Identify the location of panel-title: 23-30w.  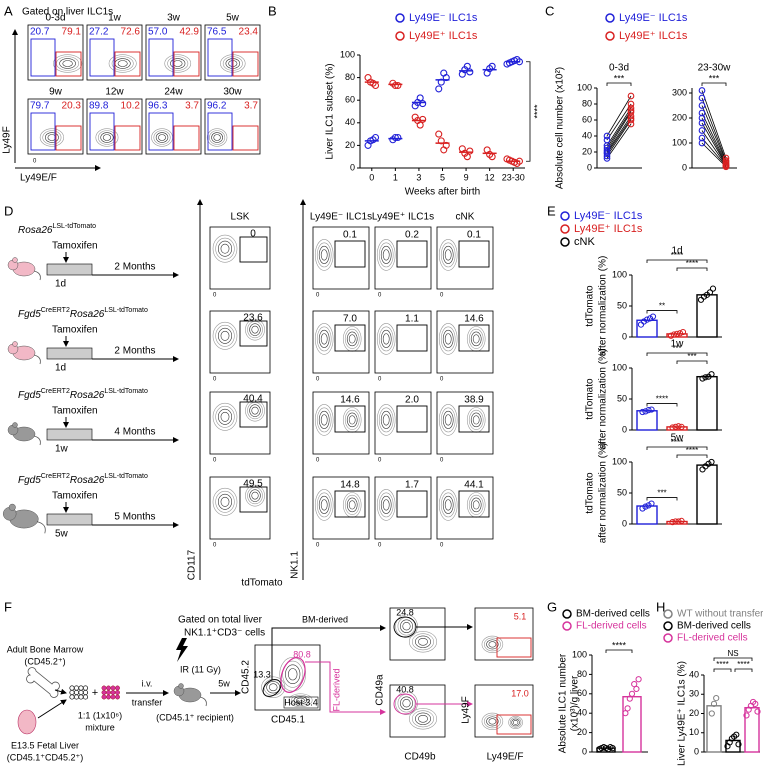
(715, 68).